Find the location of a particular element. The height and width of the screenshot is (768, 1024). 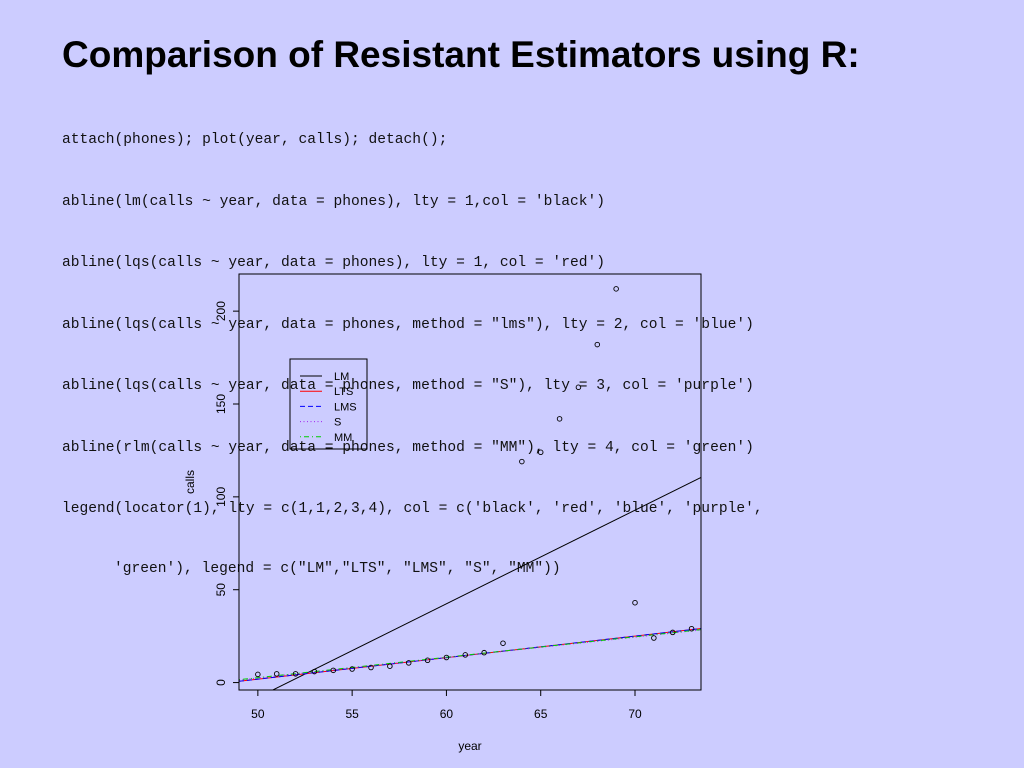

x-axis-label: year is located at coordinates (469, 746).